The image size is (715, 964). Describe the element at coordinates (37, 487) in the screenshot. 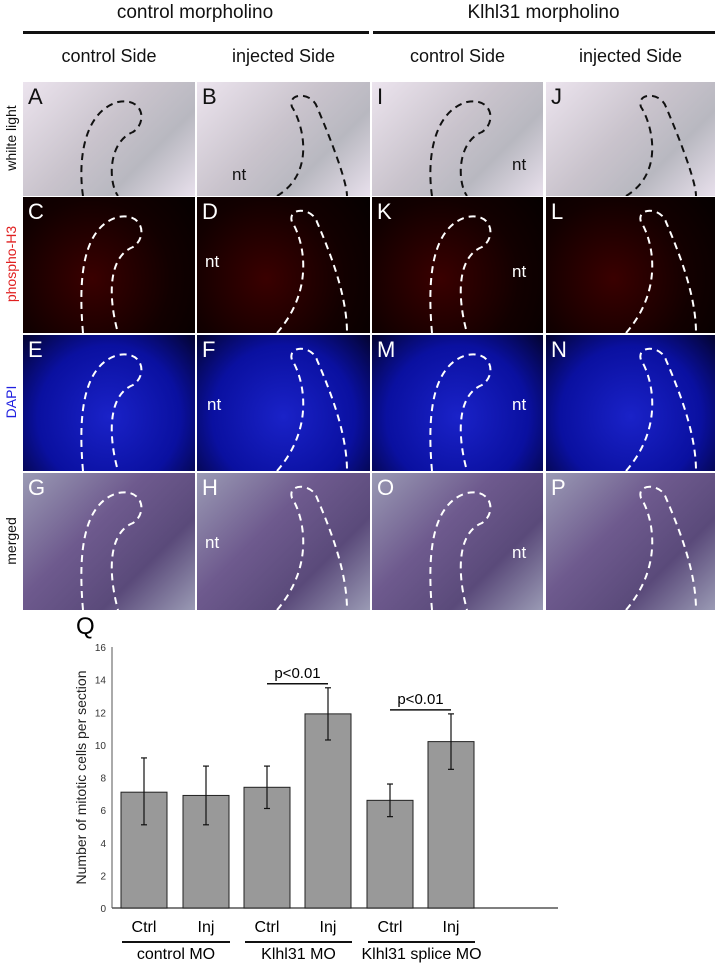

I see `panel-letter: G` at that location.